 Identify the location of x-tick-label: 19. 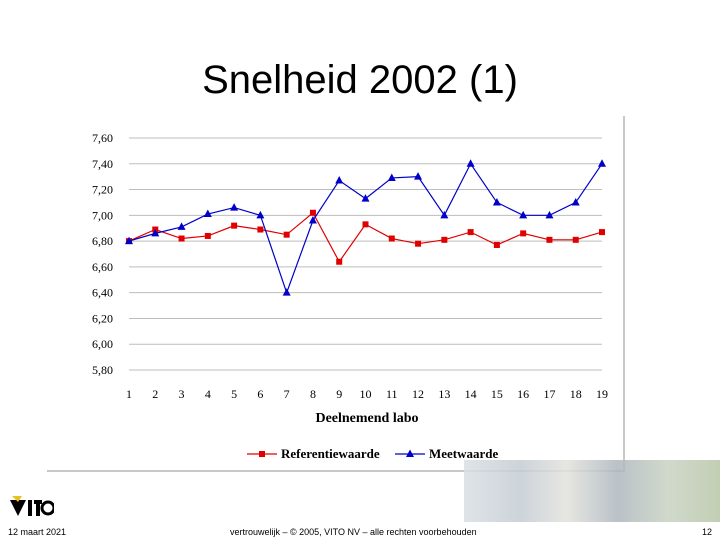
(602, 394).